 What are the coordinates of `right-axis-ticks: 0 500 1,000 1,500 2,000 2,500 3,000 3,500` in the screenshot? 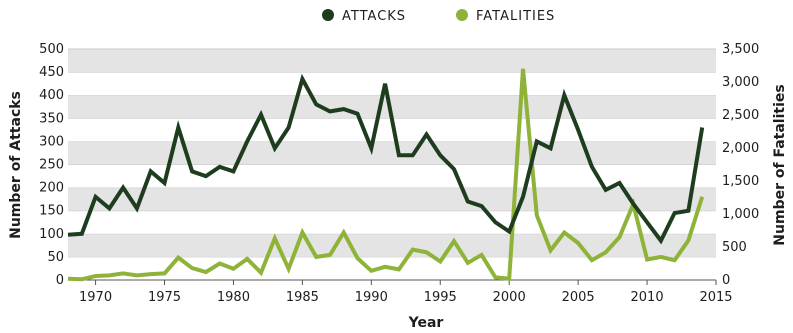 It's located at (740, 165).